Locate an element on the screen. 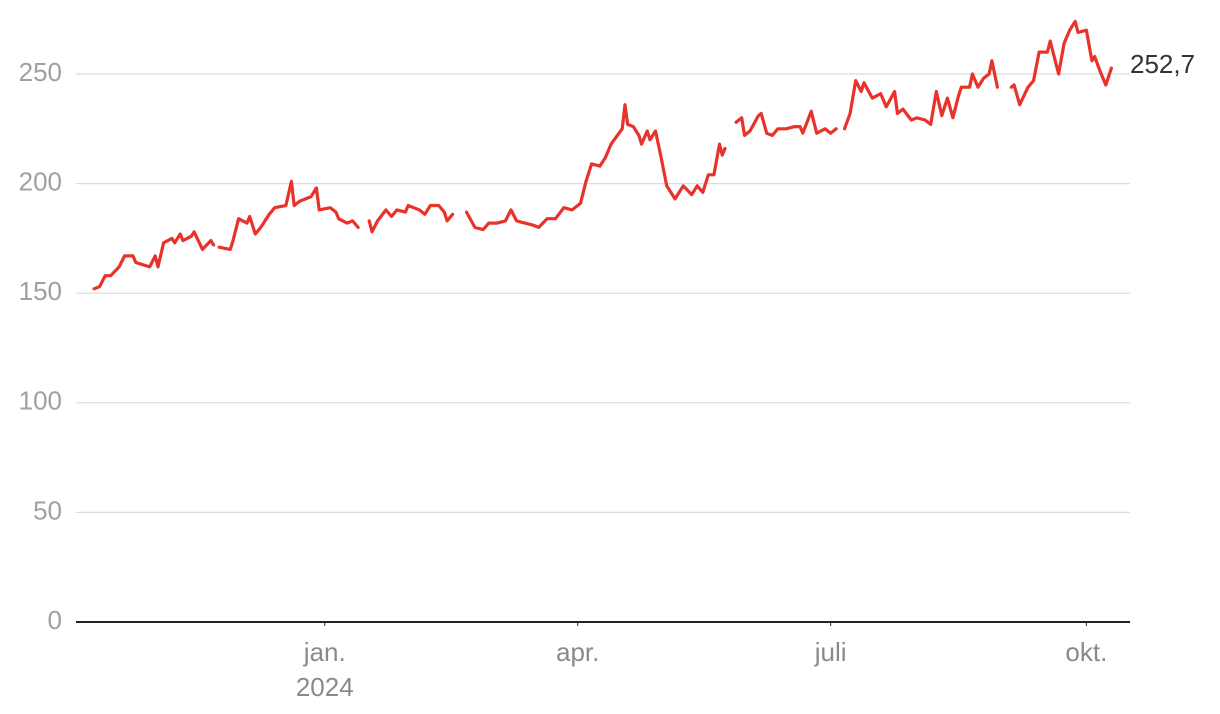 The width and height of the screenshot is (1220, 714). y-tick-label: 200 is located at coordinates (40, 181).